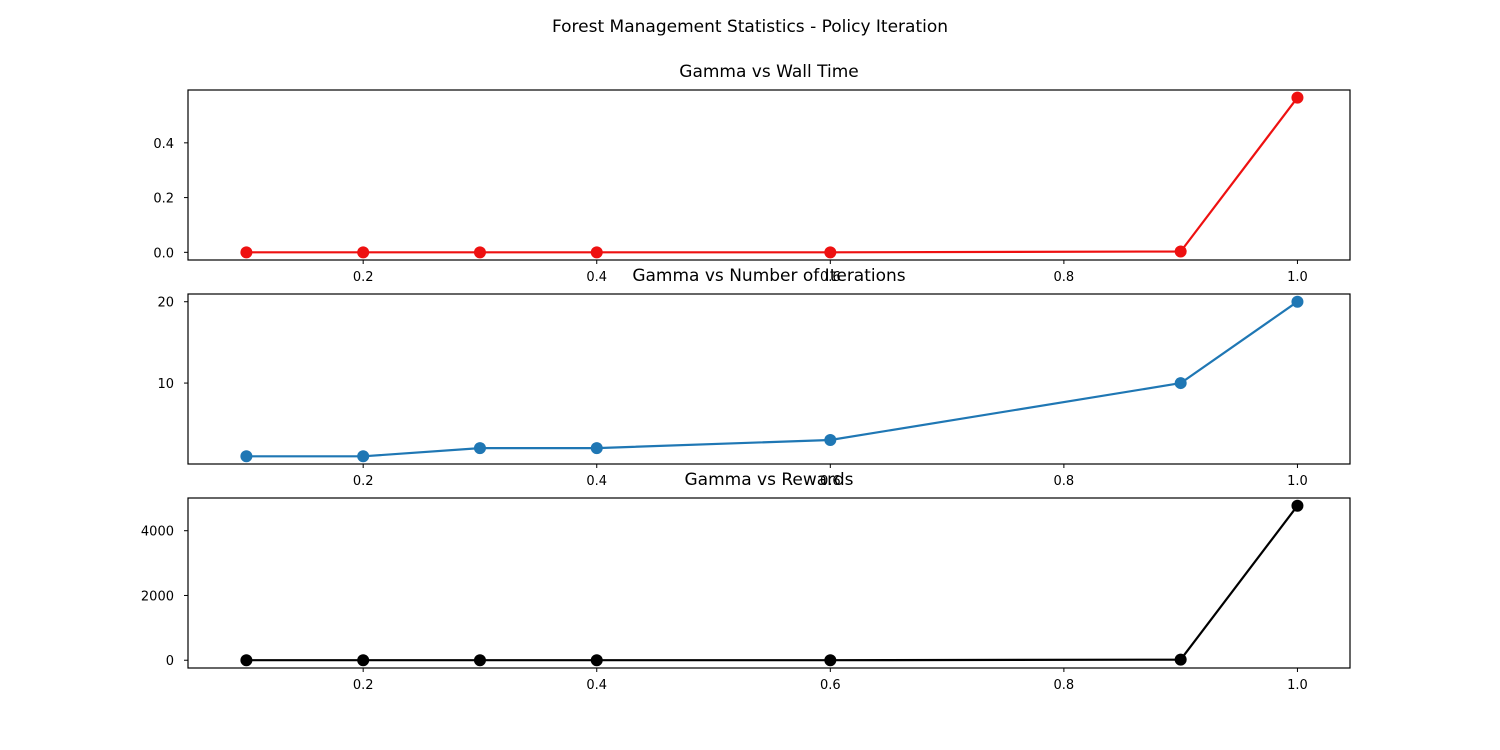 Image resolution: width=1500 pixels, height=750 pixels. I want to click on panel-title: Gamma vs Wall Time, so click(768, 72).